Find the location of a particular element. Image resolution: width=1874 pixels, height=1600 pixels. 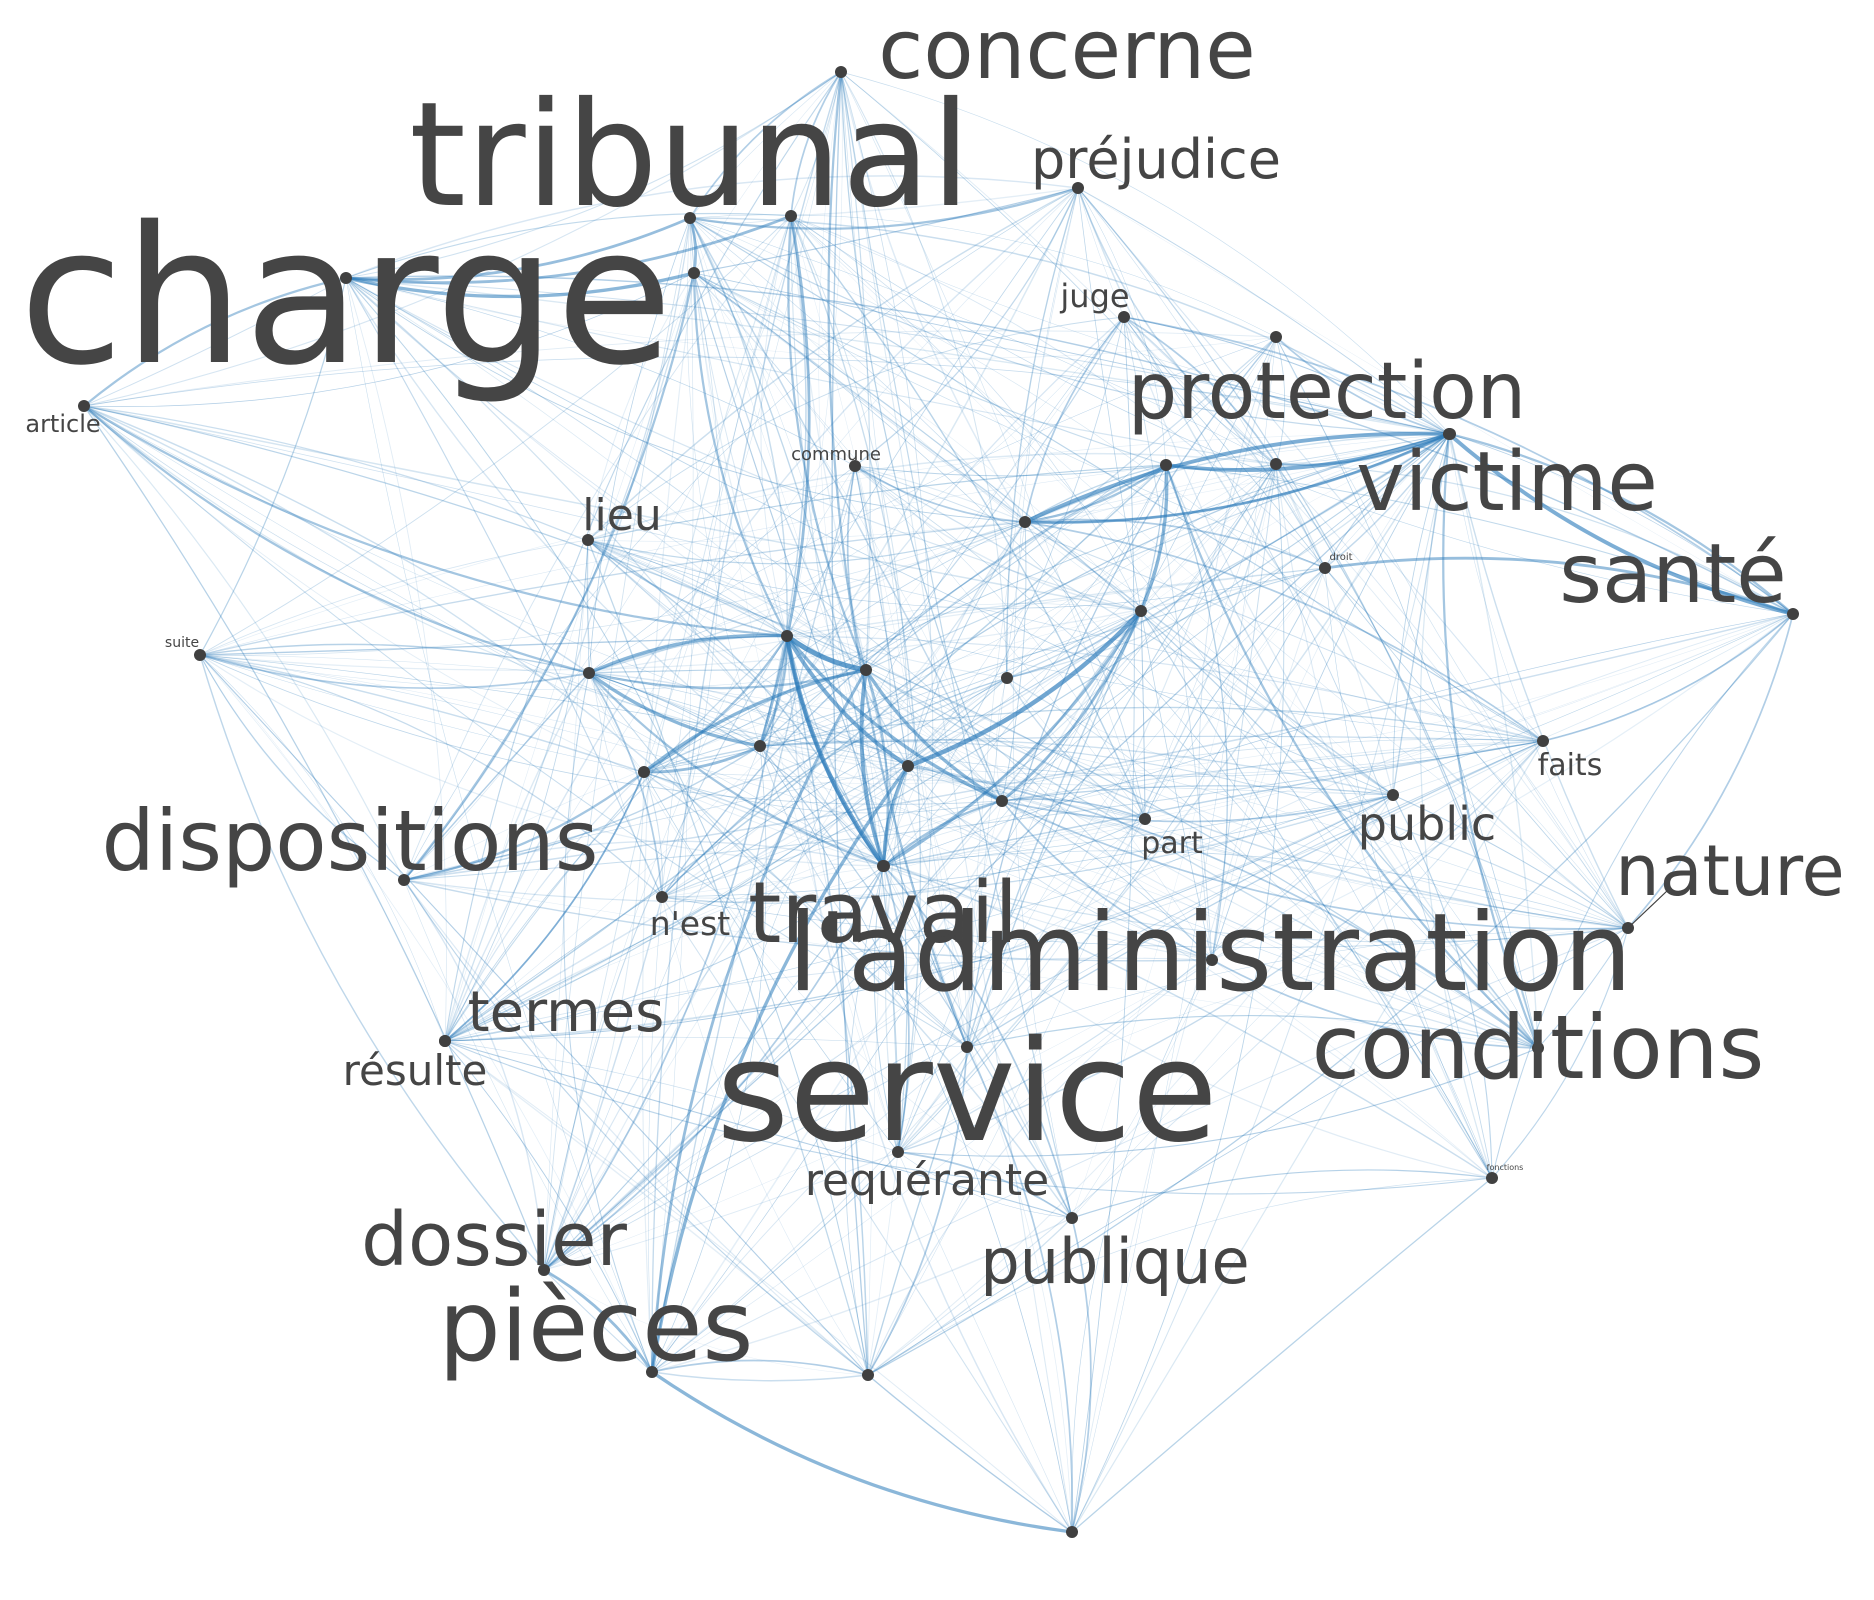

edge-web-tribunal-protection is located at coordinates (983, 341).